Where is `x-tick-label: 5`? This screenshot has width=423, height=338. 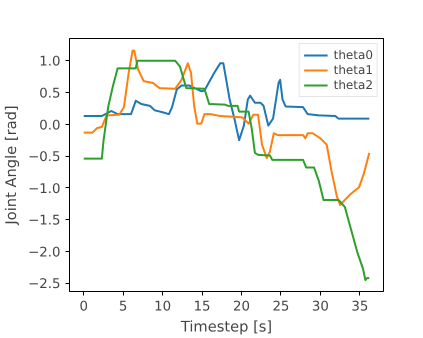 x-tick-label: 5 is located at coordinates (123, 307).